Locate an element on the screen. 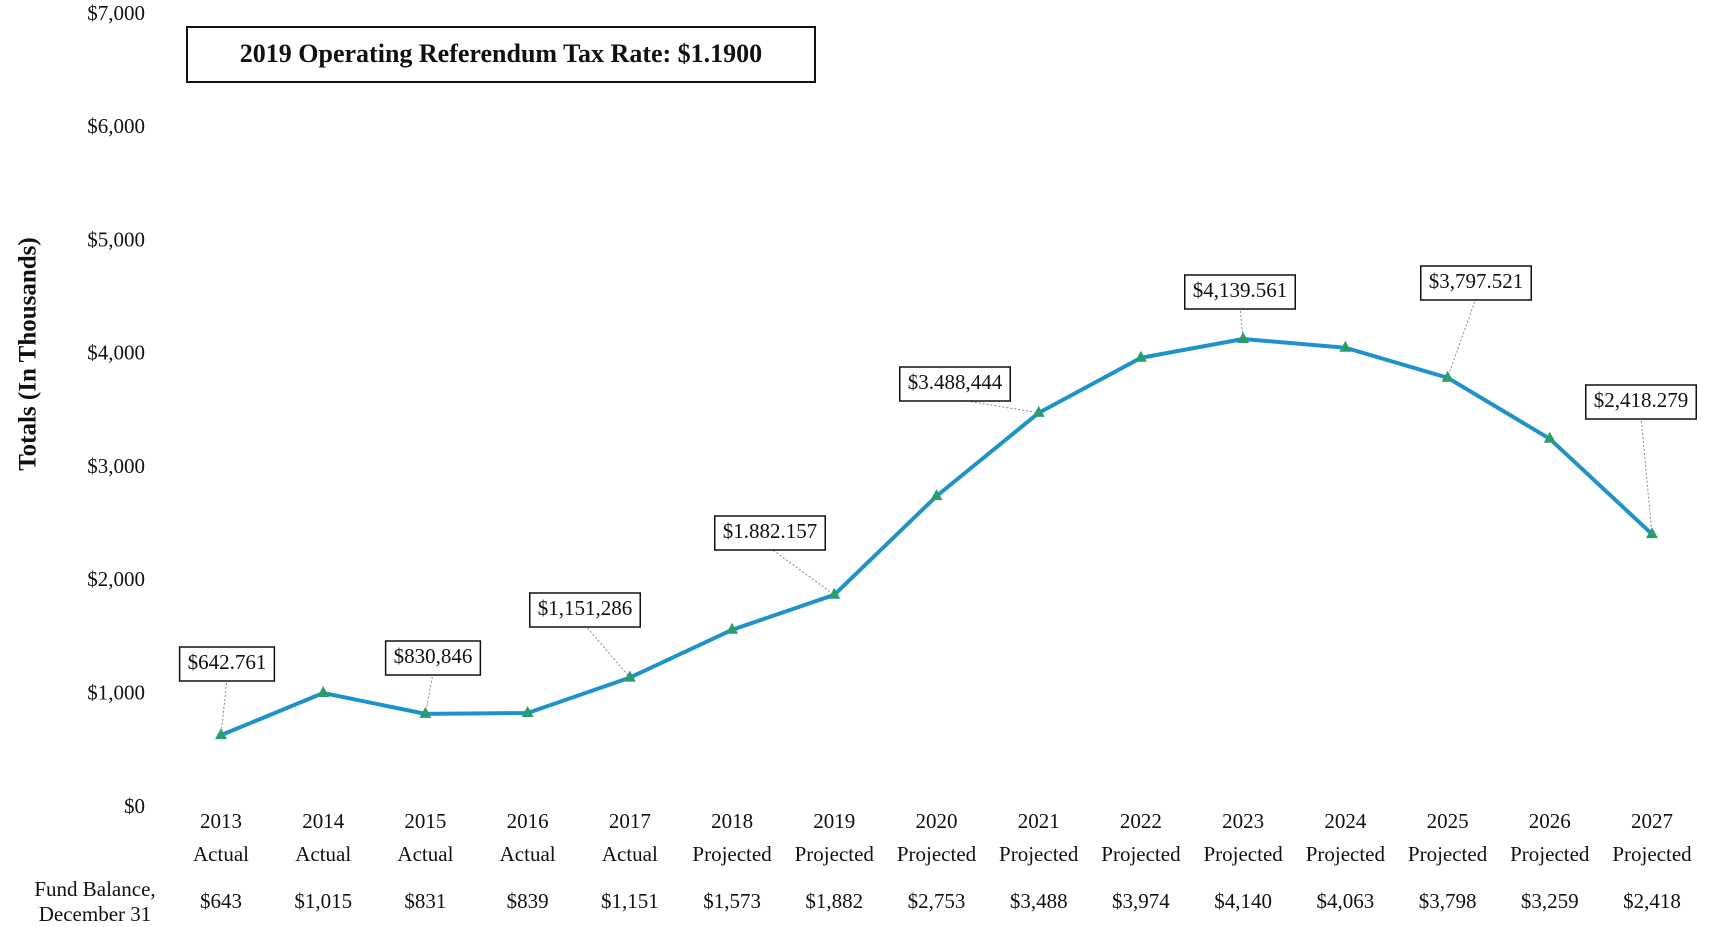  value-label: $831 is located at coordinates (425, 901).